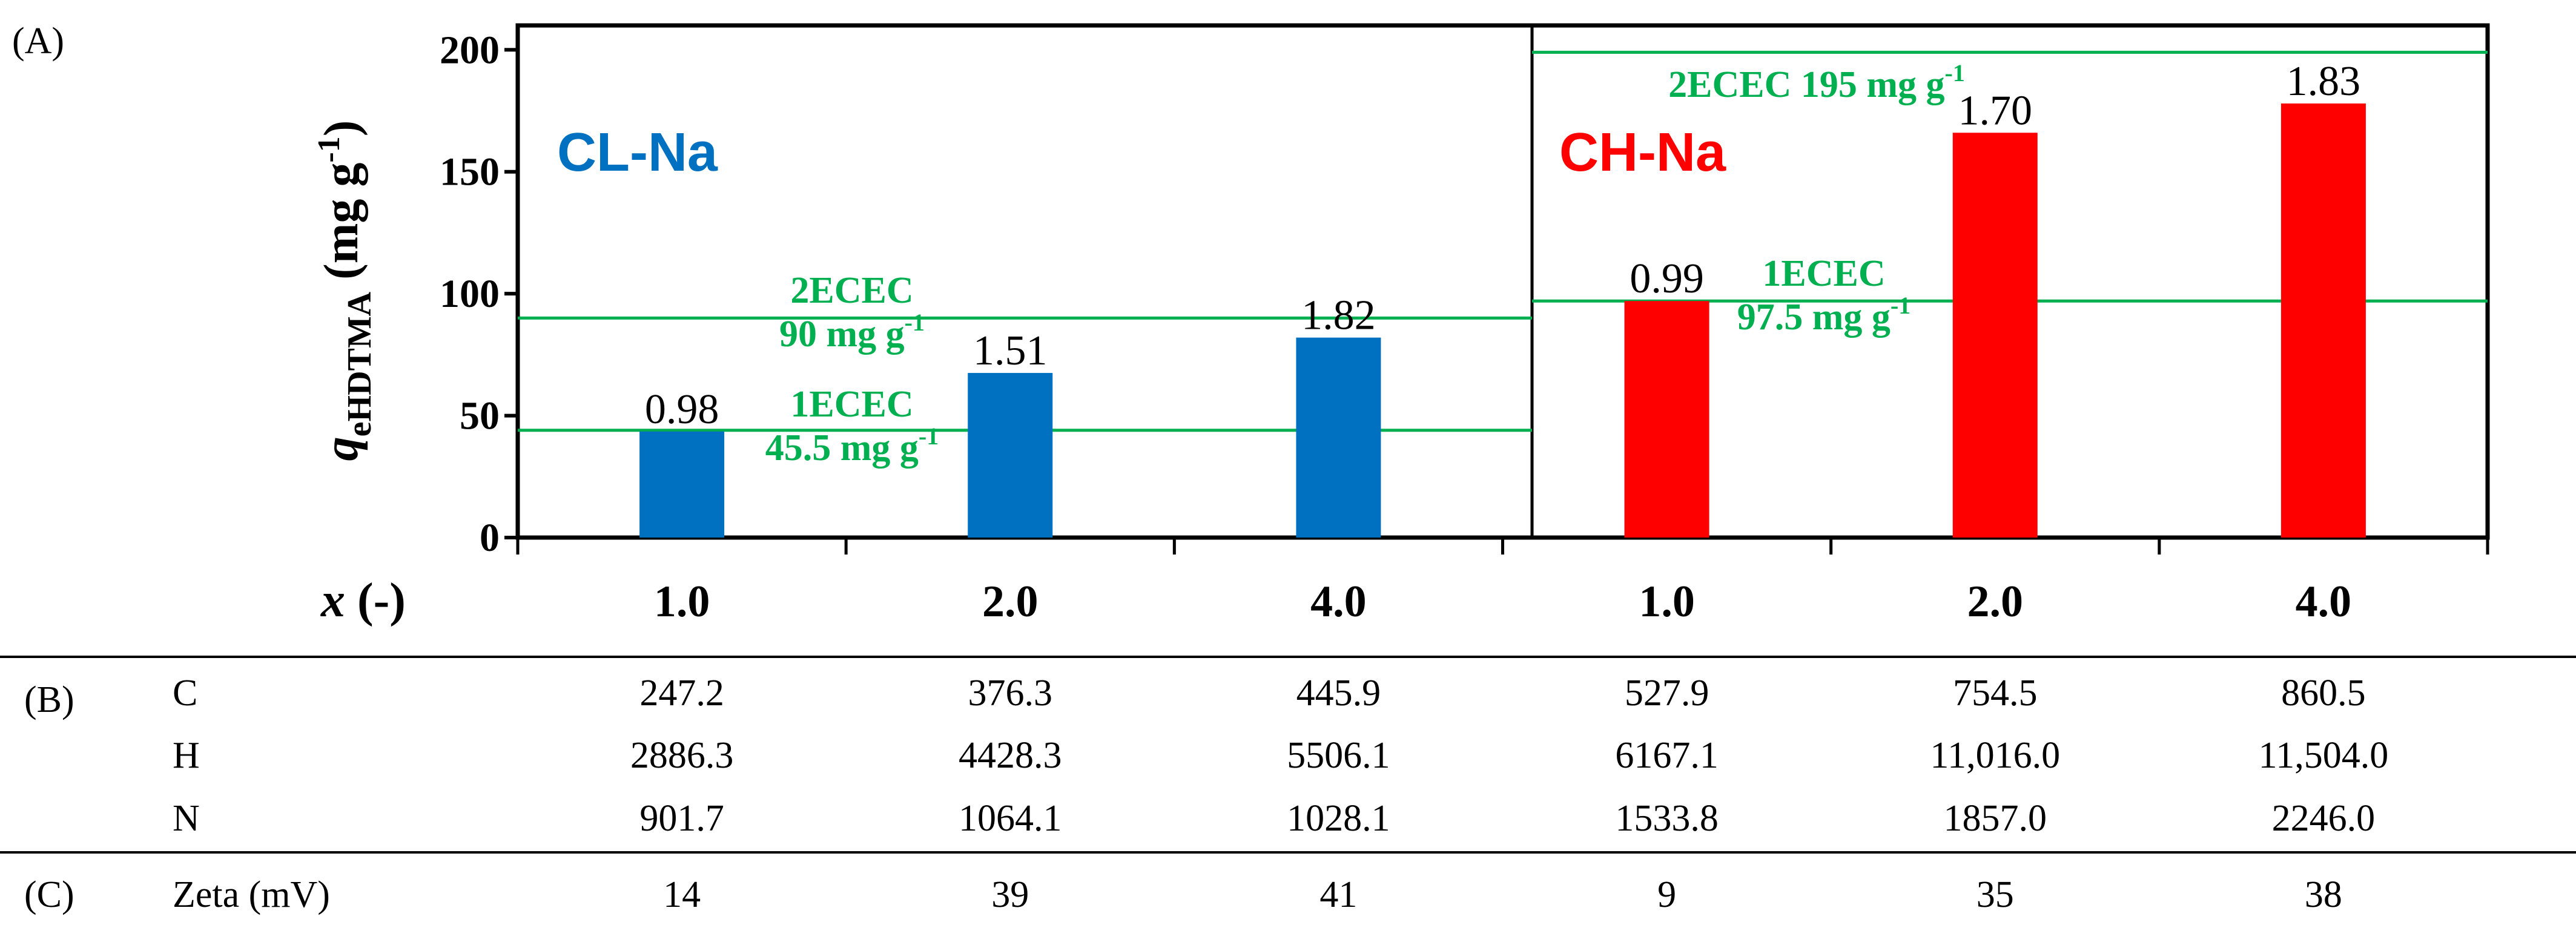  Describe the element at coordinates (2324, 818) in the screenshot. I see `table-b-cell: 2246.0` at that location.